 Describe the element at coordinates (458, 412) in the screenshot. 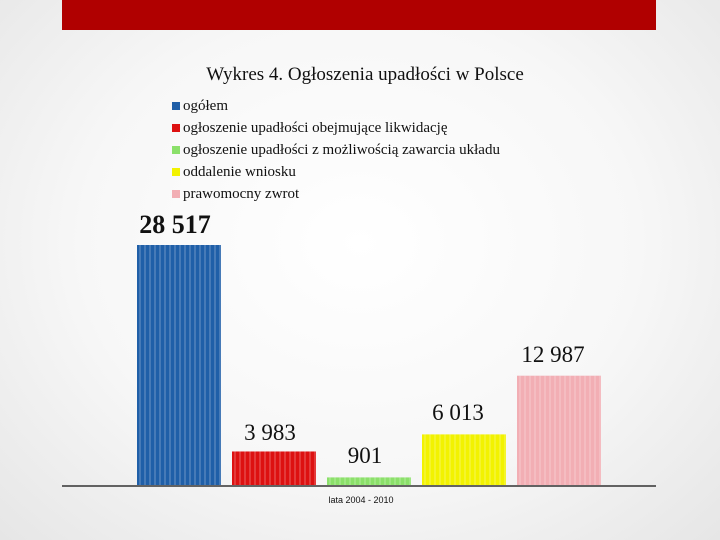

I see `data-label-4: 6 013` at that location.